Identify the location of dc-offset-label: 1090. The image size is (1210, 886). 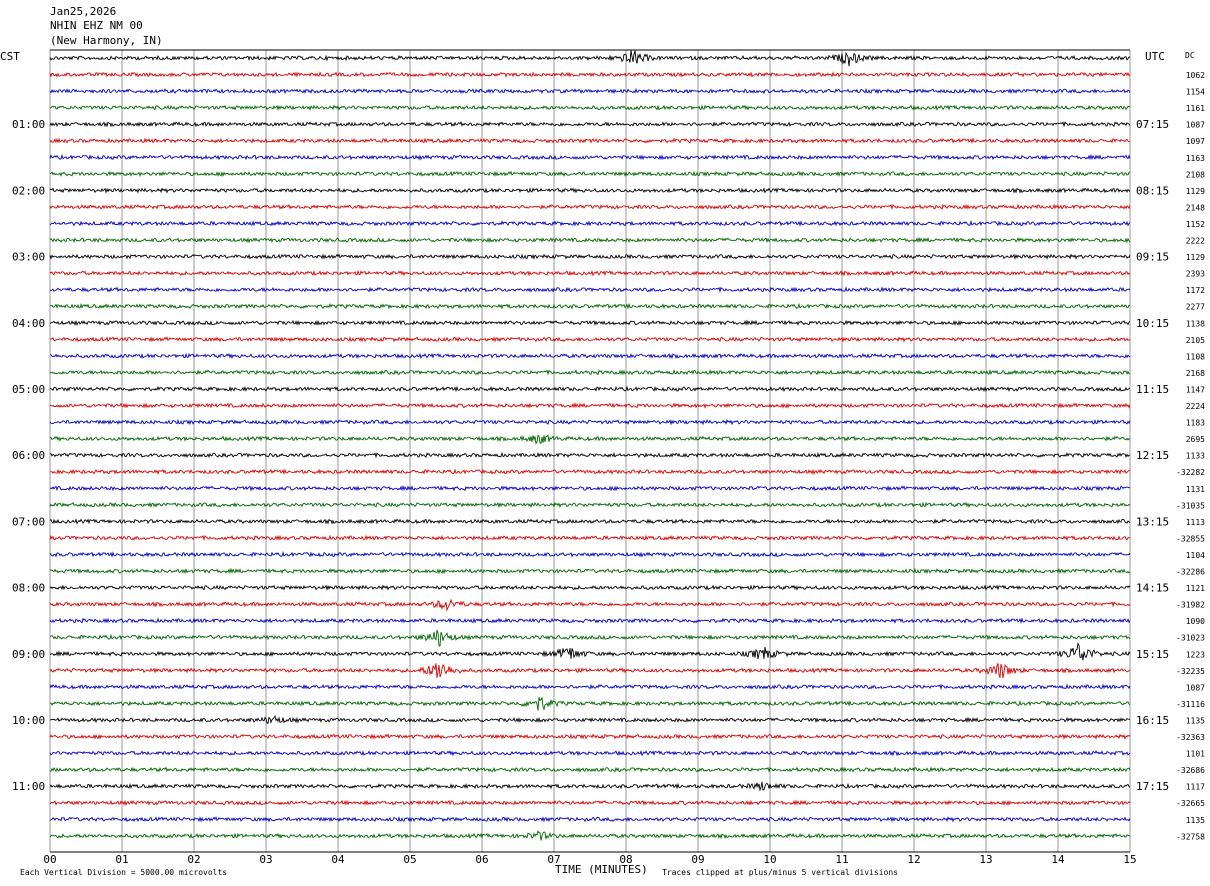
(1195, 621).